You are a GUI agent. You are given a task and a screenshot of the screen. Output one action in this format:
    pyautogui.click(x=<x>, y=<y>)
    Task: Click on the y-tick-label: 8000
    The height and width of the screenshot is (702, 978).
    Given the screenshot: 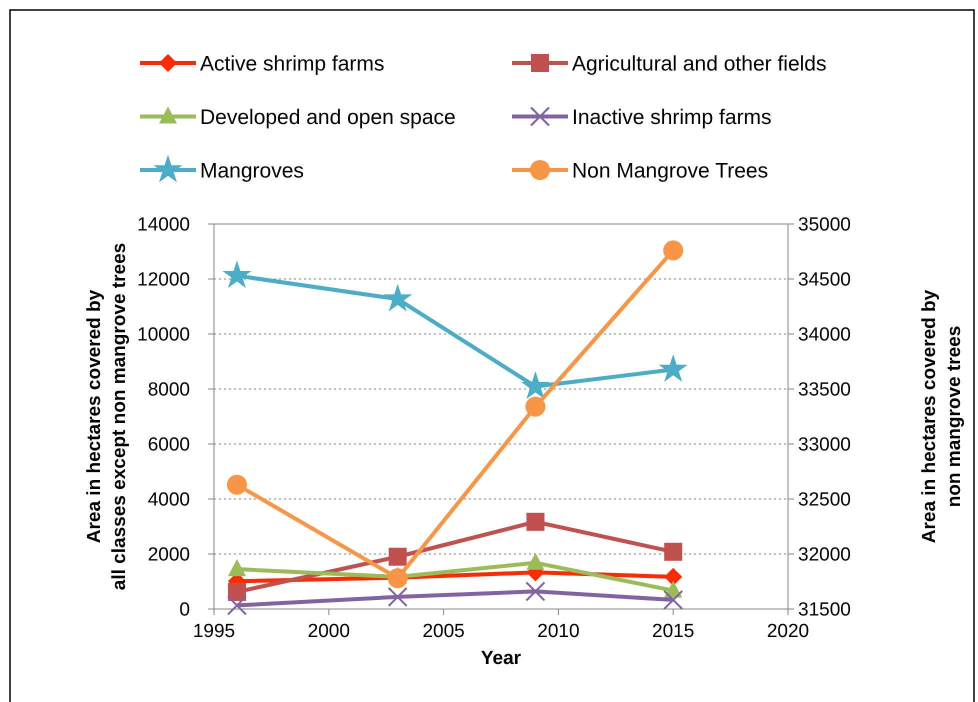 What is the action you would take?
    pyautogui.click(x=169, y=390)
    